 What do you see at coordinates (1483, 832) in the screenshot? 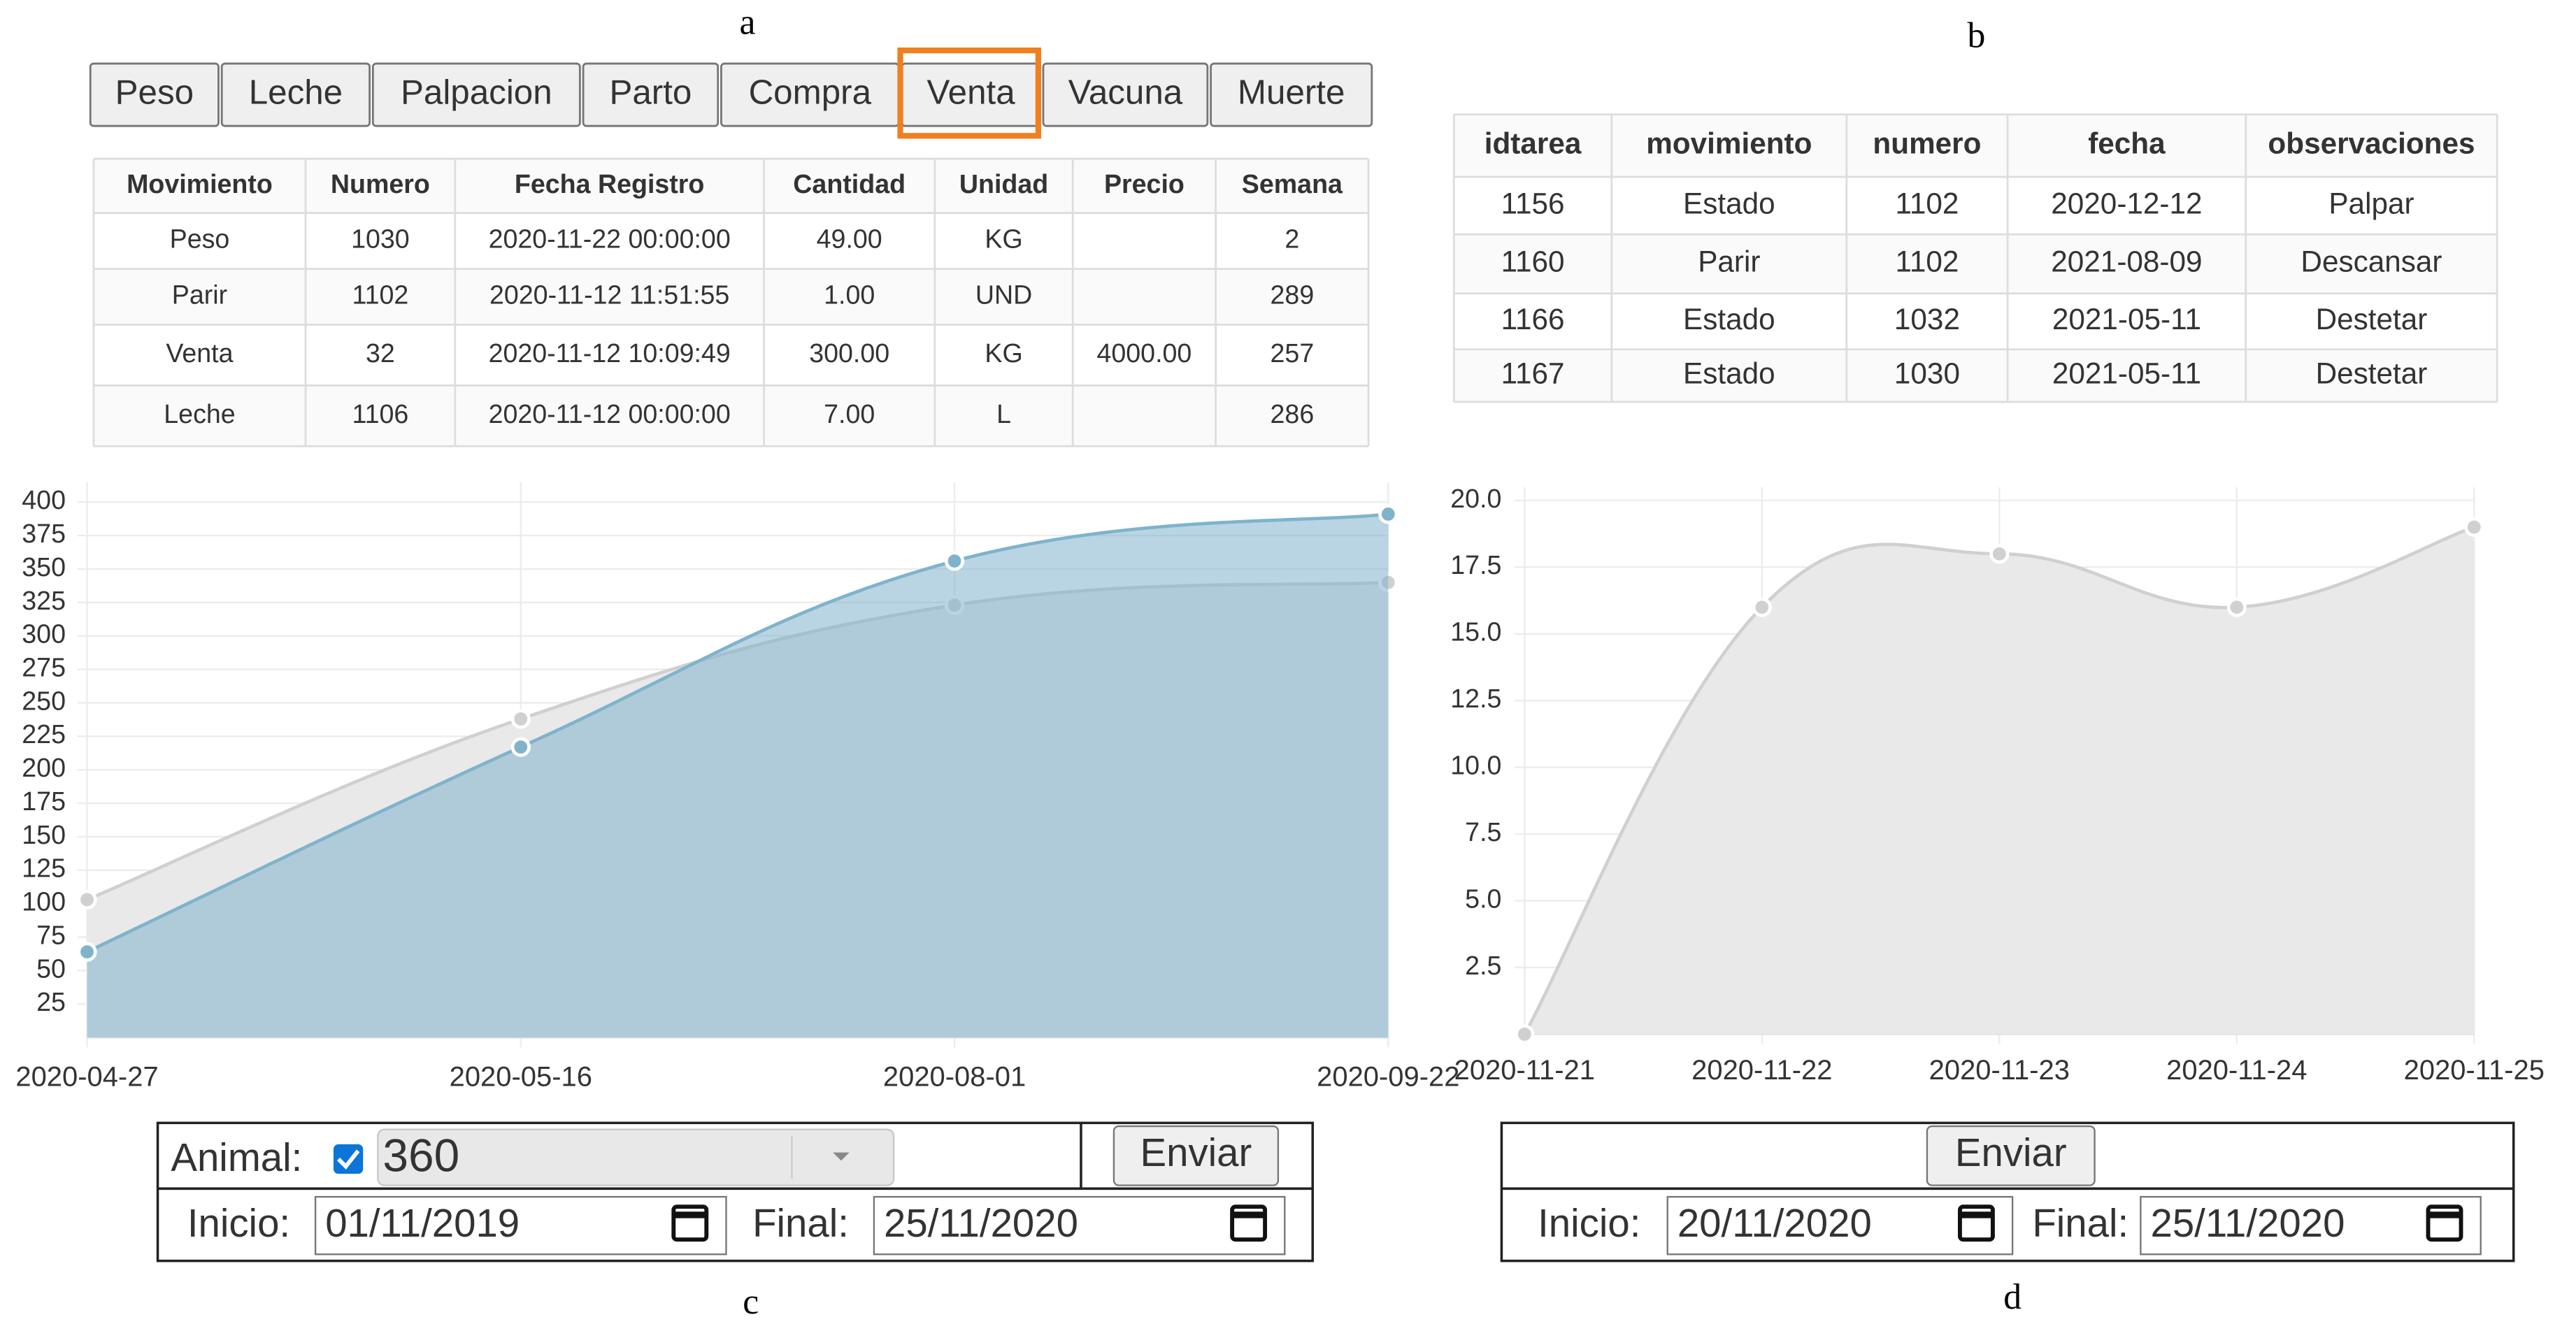
I see `y-tick-label: 7.5` at bounding box center [1483, 832].